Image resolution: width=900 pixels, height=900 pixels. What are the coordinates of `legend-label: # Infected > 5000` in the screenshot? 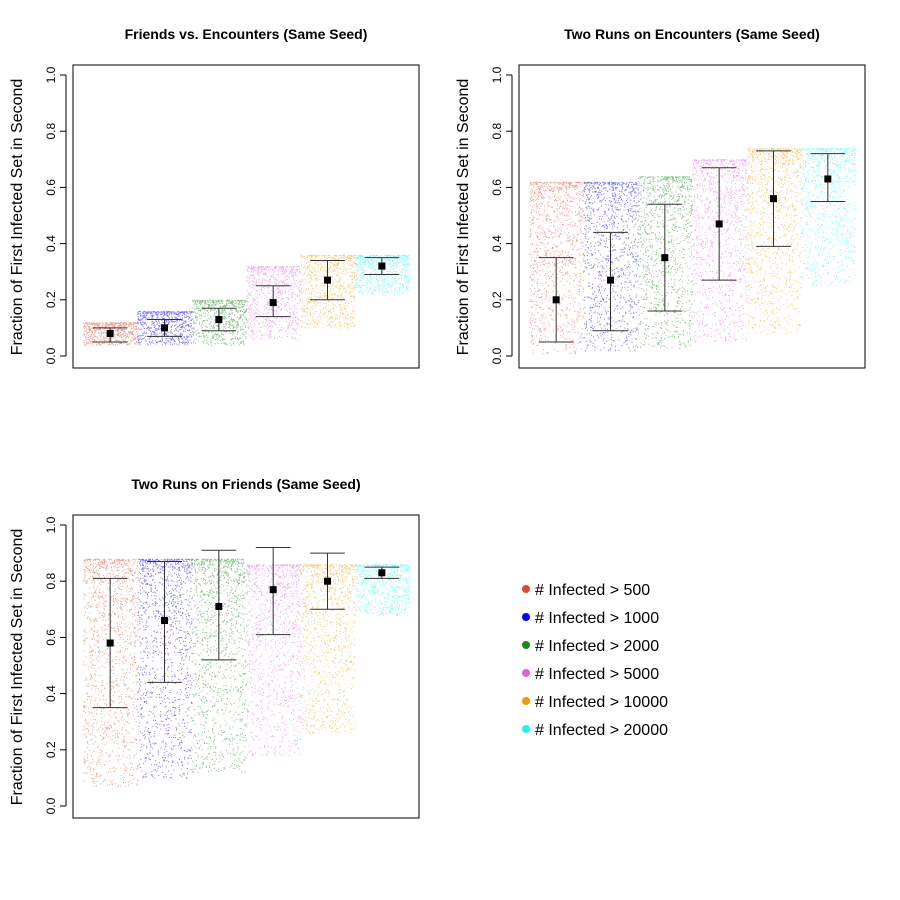 It's located at (597, 674).